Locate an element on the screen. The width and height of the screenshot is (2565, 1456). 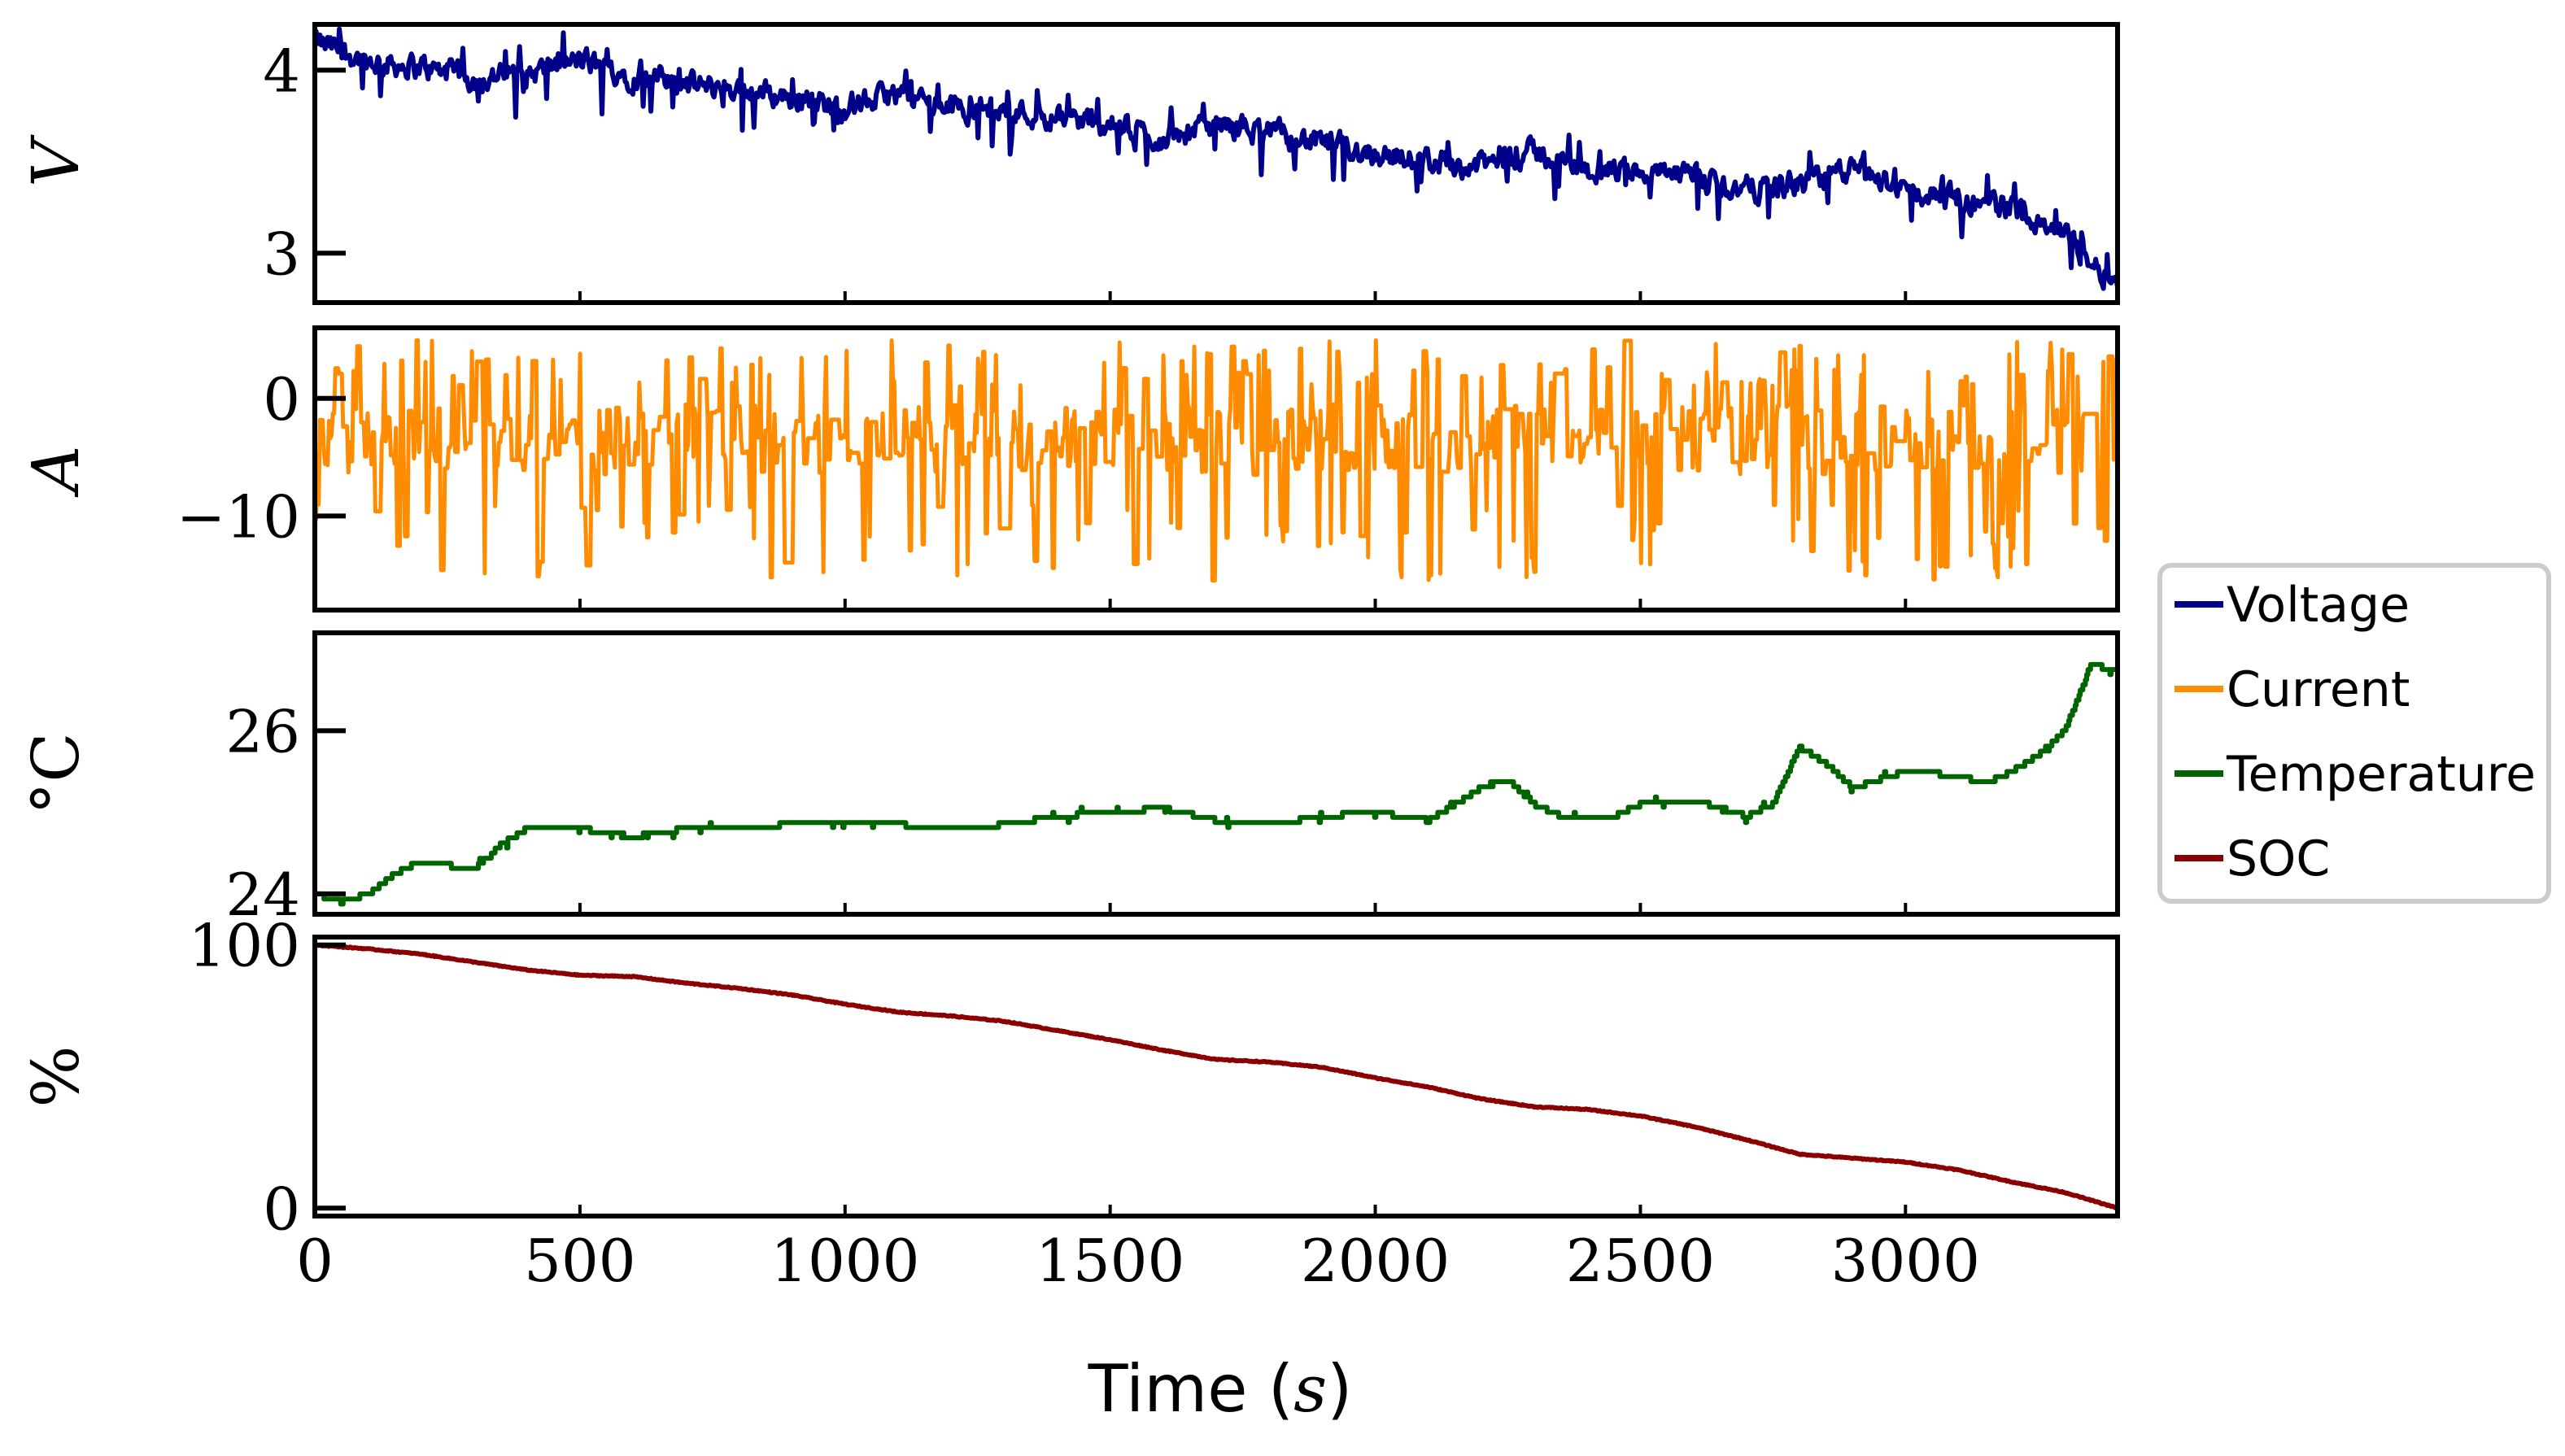
legend-label-0: Voltage is located at coordinates (2318, 605).